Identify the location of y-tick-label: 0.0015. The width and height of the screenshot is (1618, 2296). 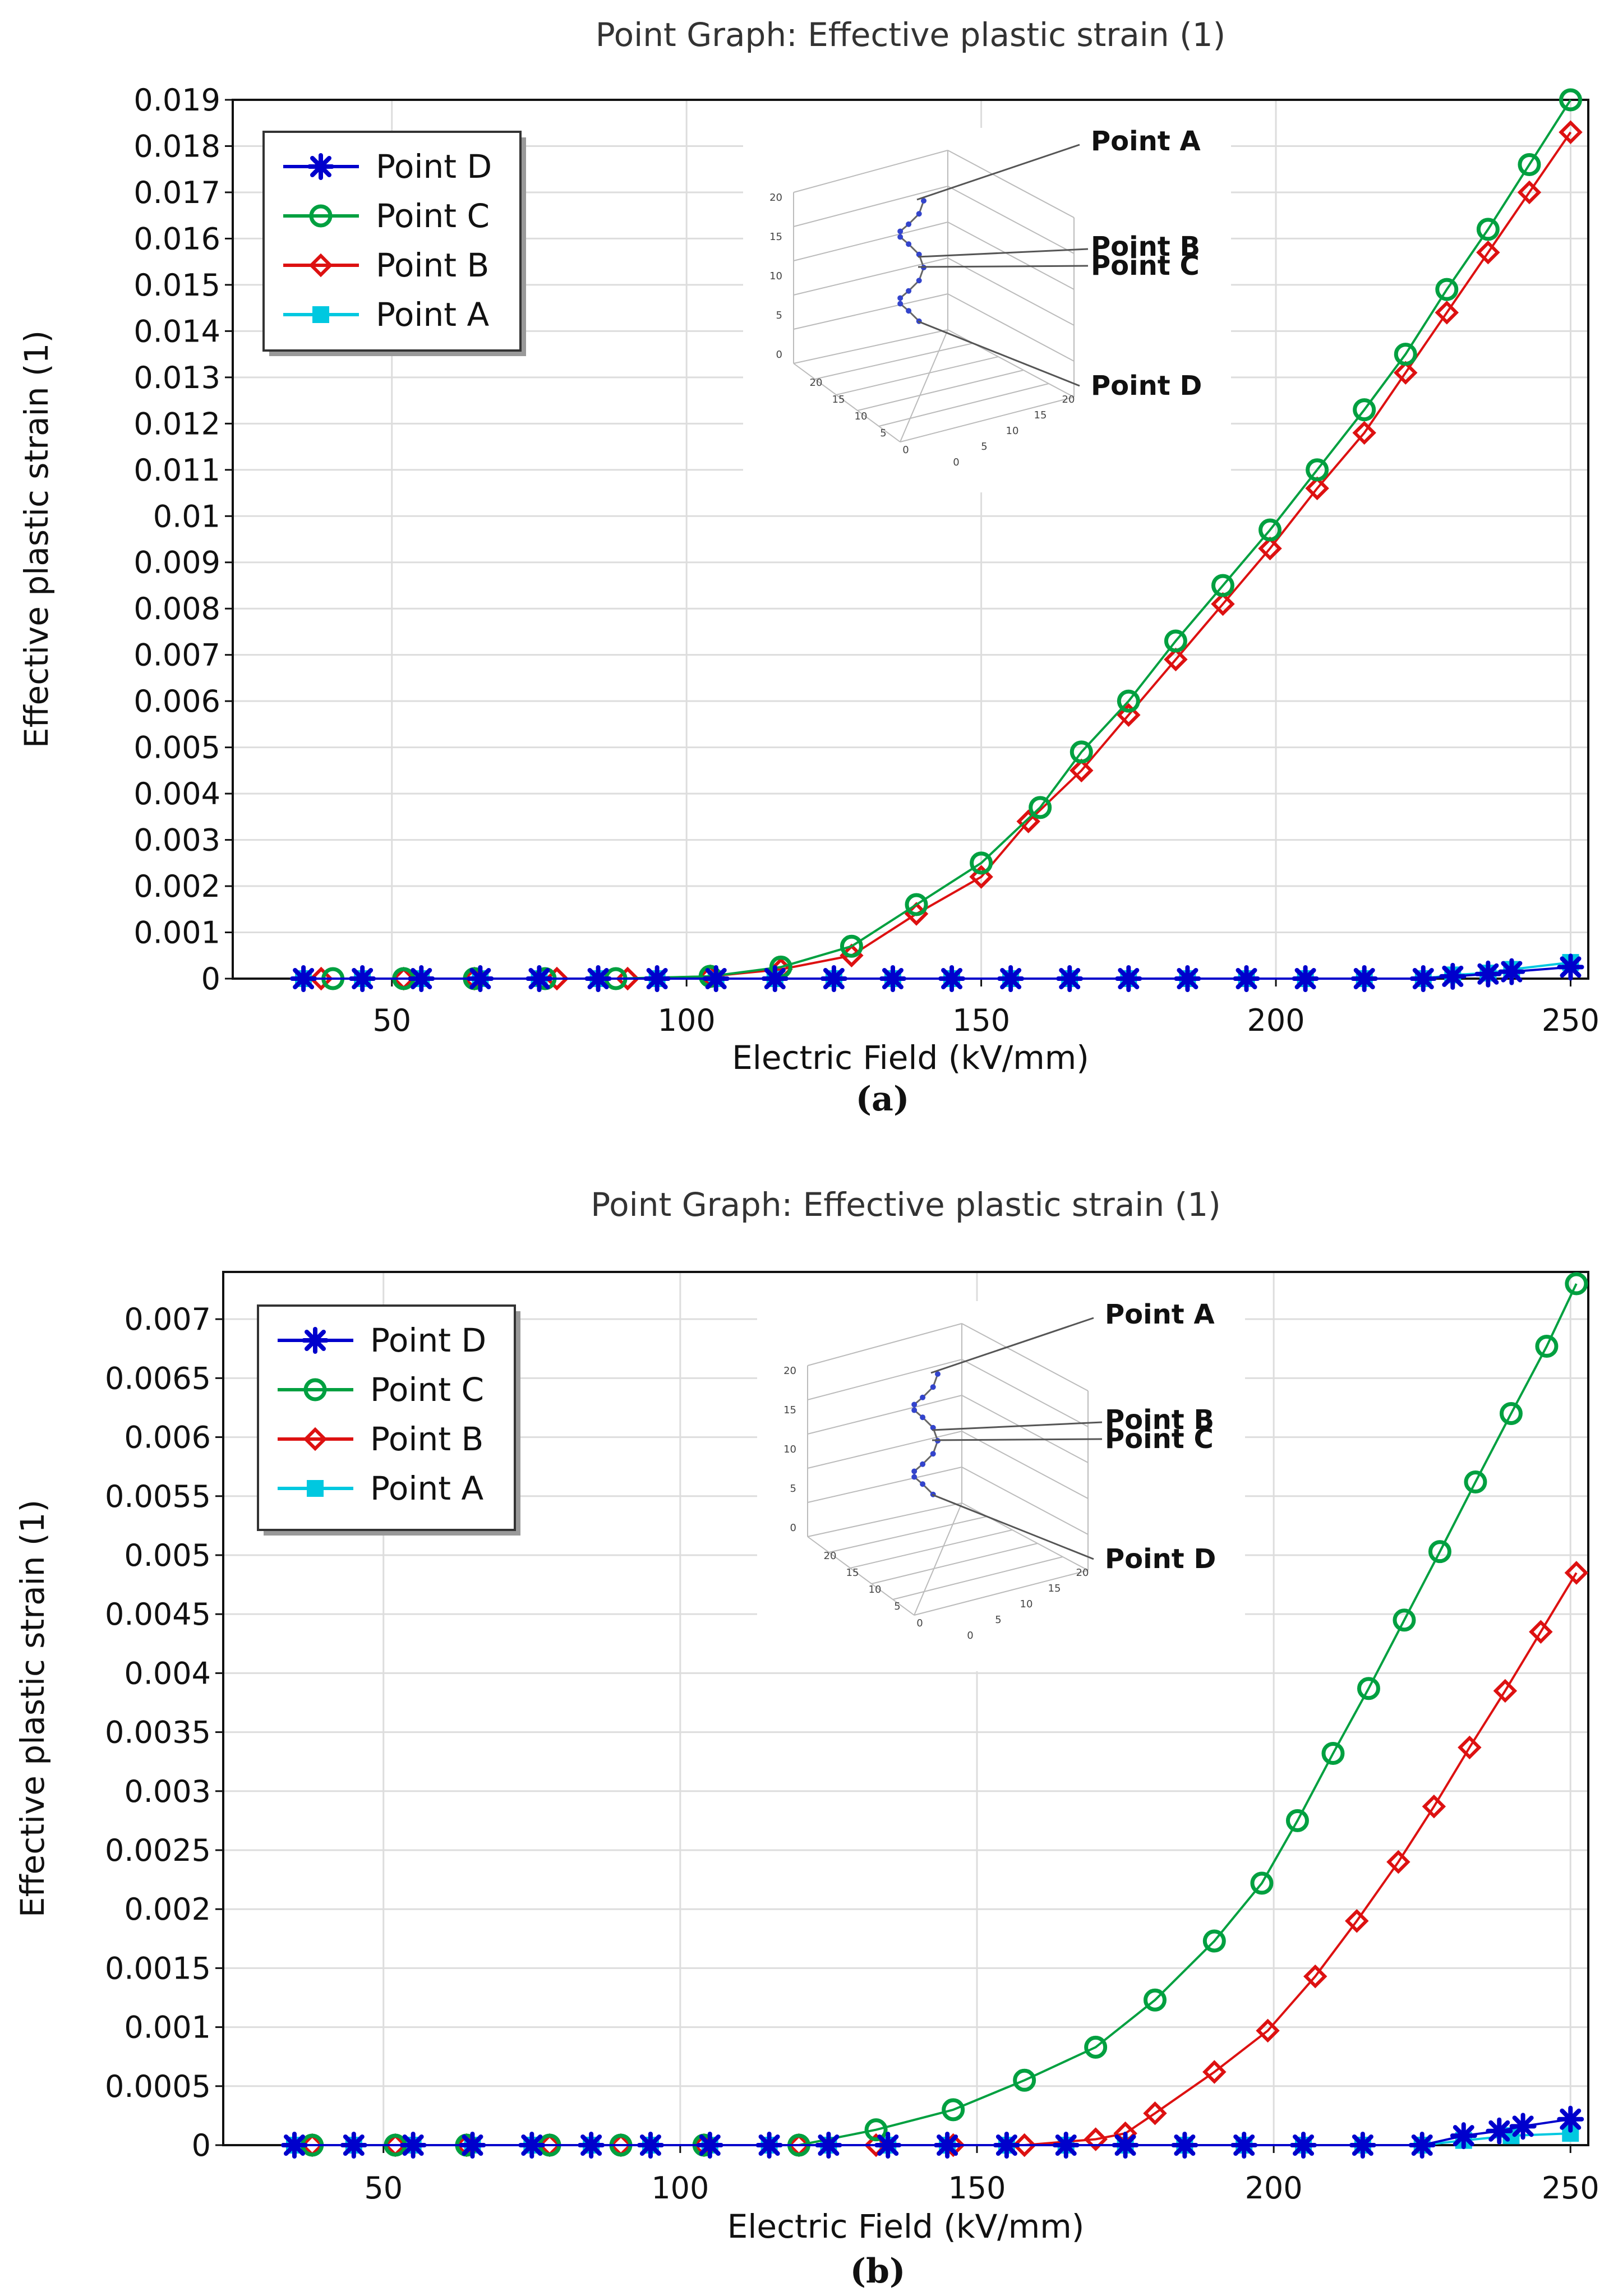
(158, 1969).